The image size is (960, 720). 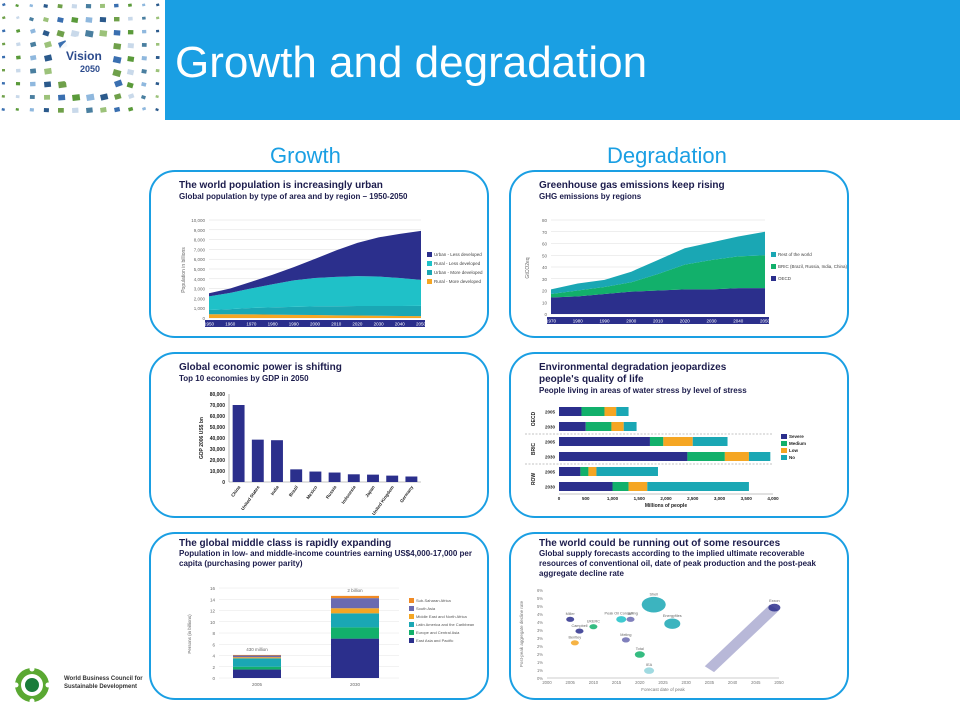 I want to click on legend-label: Rural - More developed, so click(x=458, y=281).